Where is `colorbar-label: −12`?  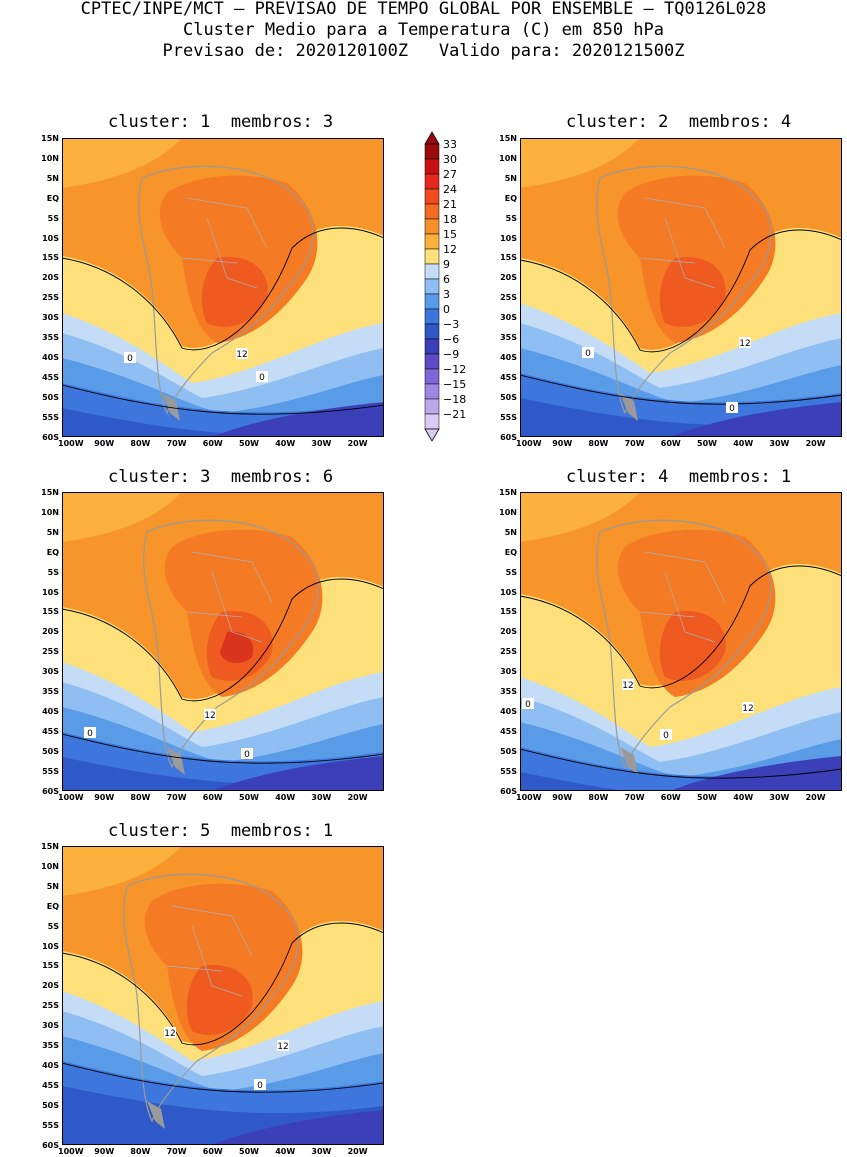 colorbar-label: −12 is located at coordinates (455, 369).